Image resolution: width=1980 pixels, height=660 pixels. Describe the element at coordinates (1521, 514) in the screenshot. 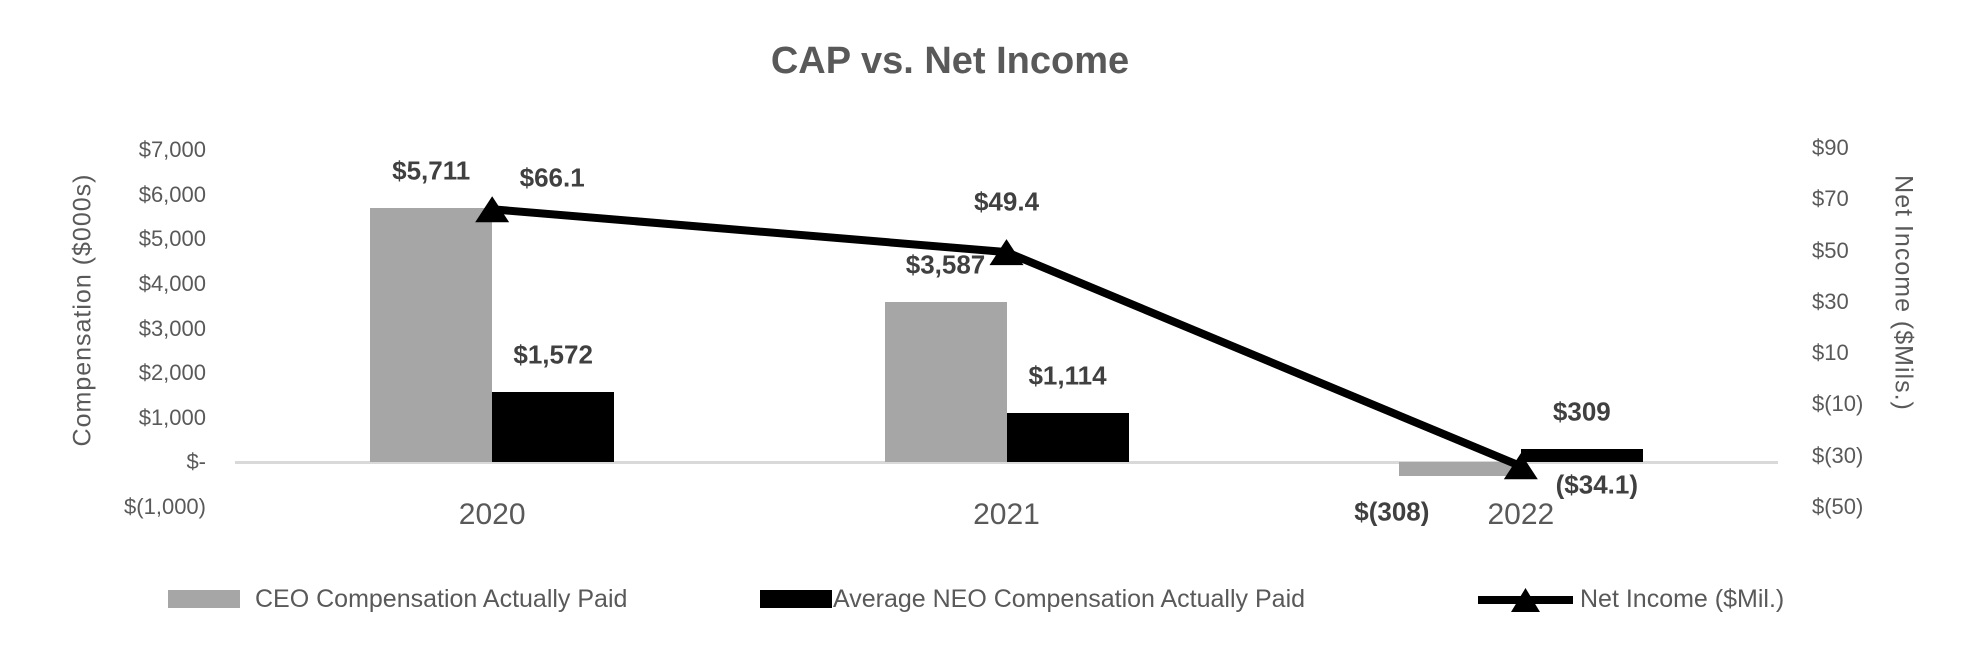

I see `category-label-2022: 2022` at that location.